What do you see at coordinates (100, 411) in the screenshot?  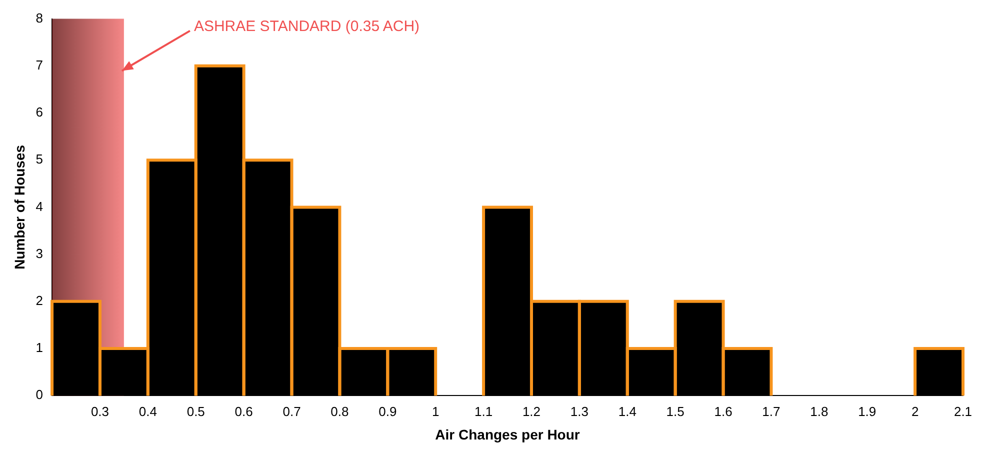 I see `x-tick-label: 0.3` at bounding box center [100, 411].